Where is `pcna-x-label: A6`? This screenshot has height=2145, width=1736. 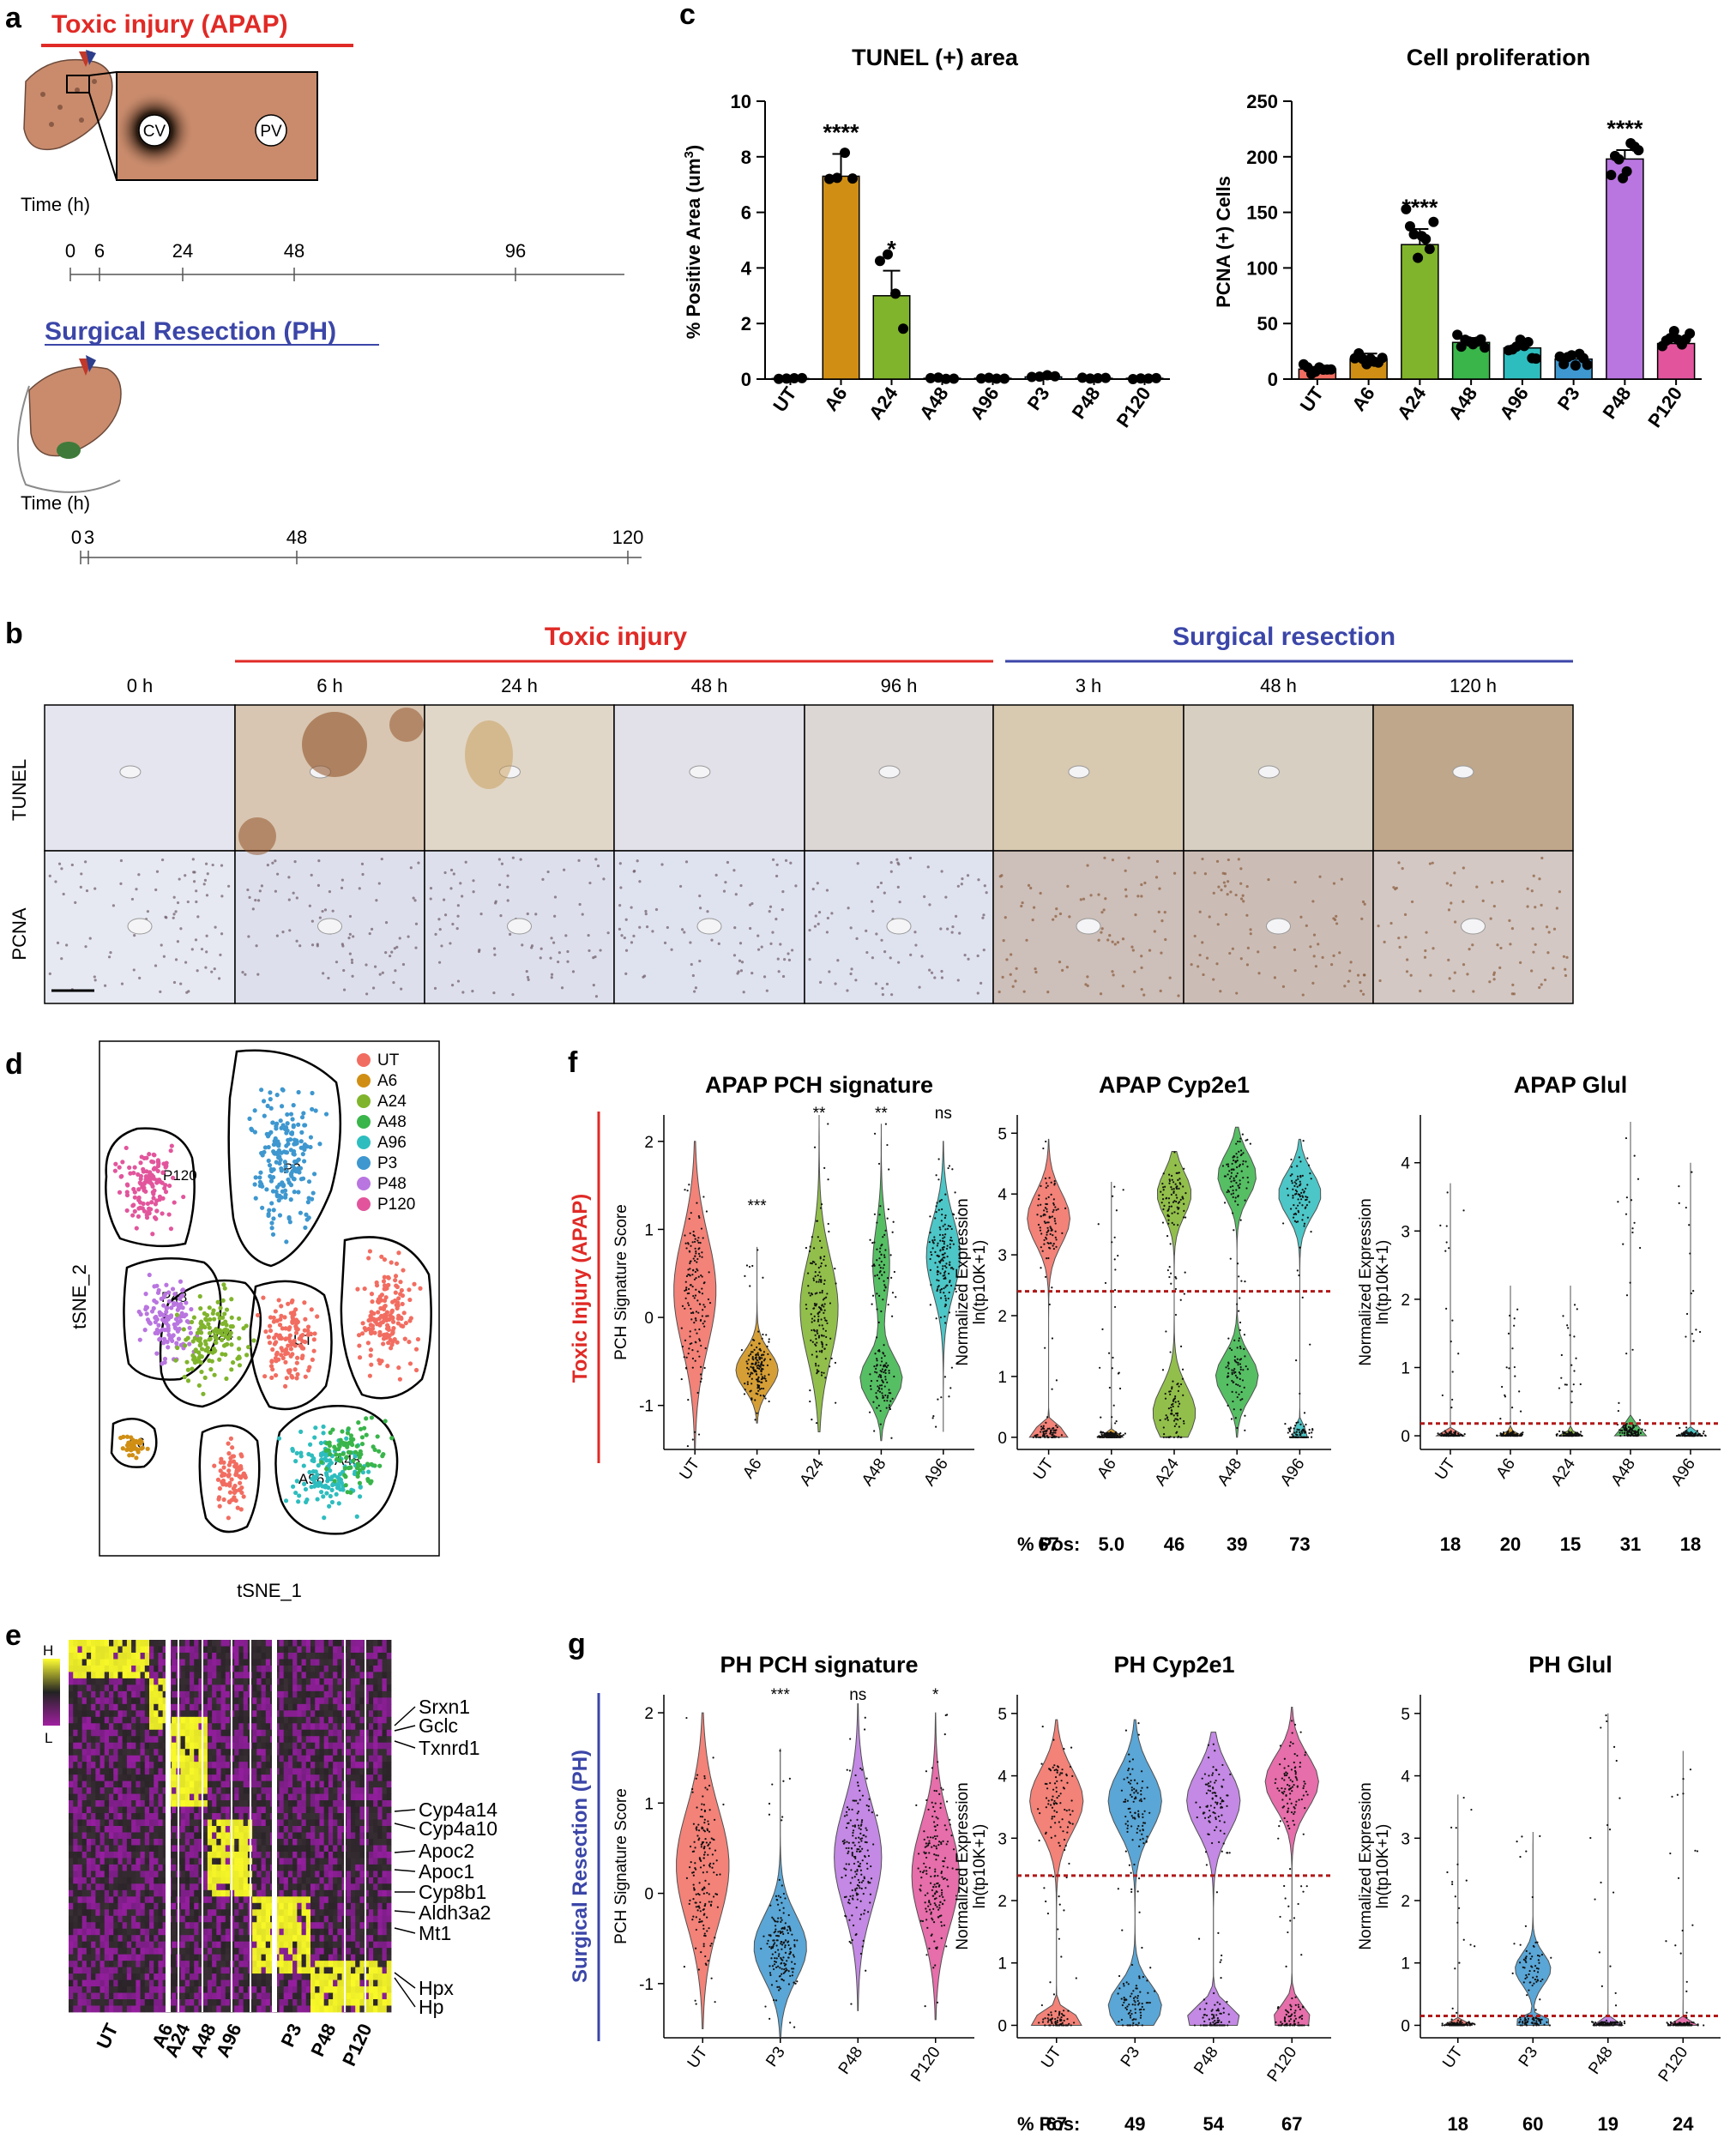 pcna-x-label: A6 is located at coordinates (1363, 399).